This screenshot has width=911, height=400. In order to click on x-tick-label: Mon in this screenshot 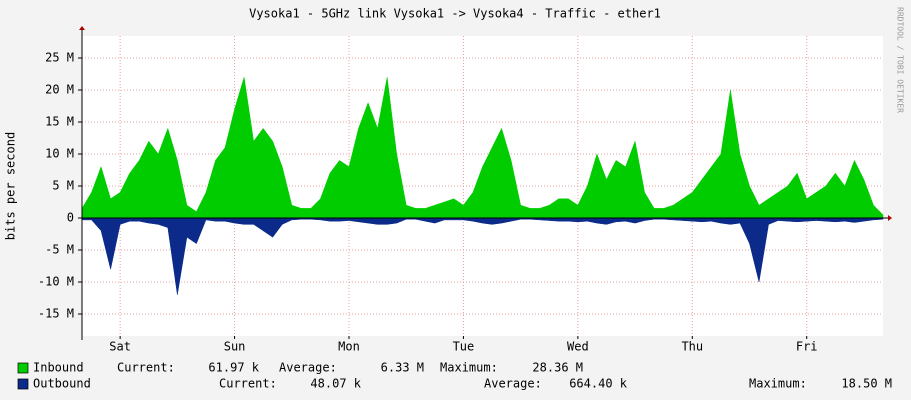, I will do `click(349, 347)`.